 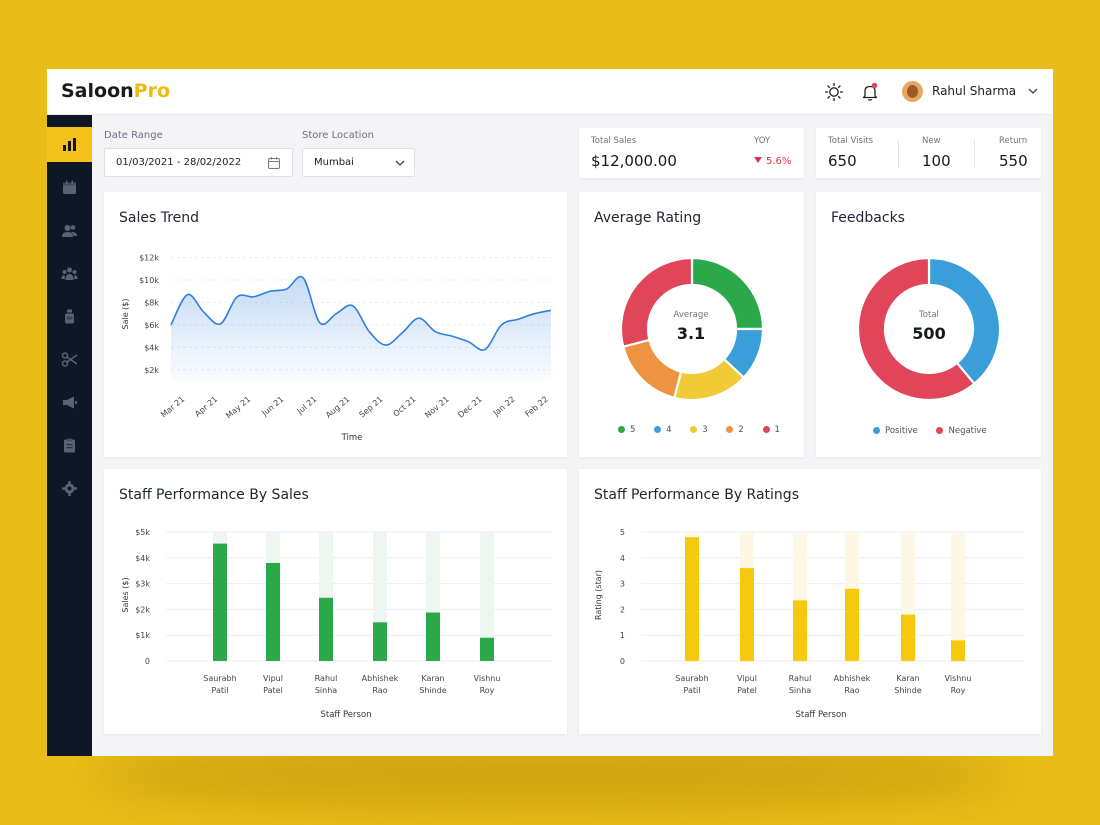 What do you see at coordinates (762, 141) in the screenshot?
I see `yoy-label: YOY` at bounding box center [762, 141].